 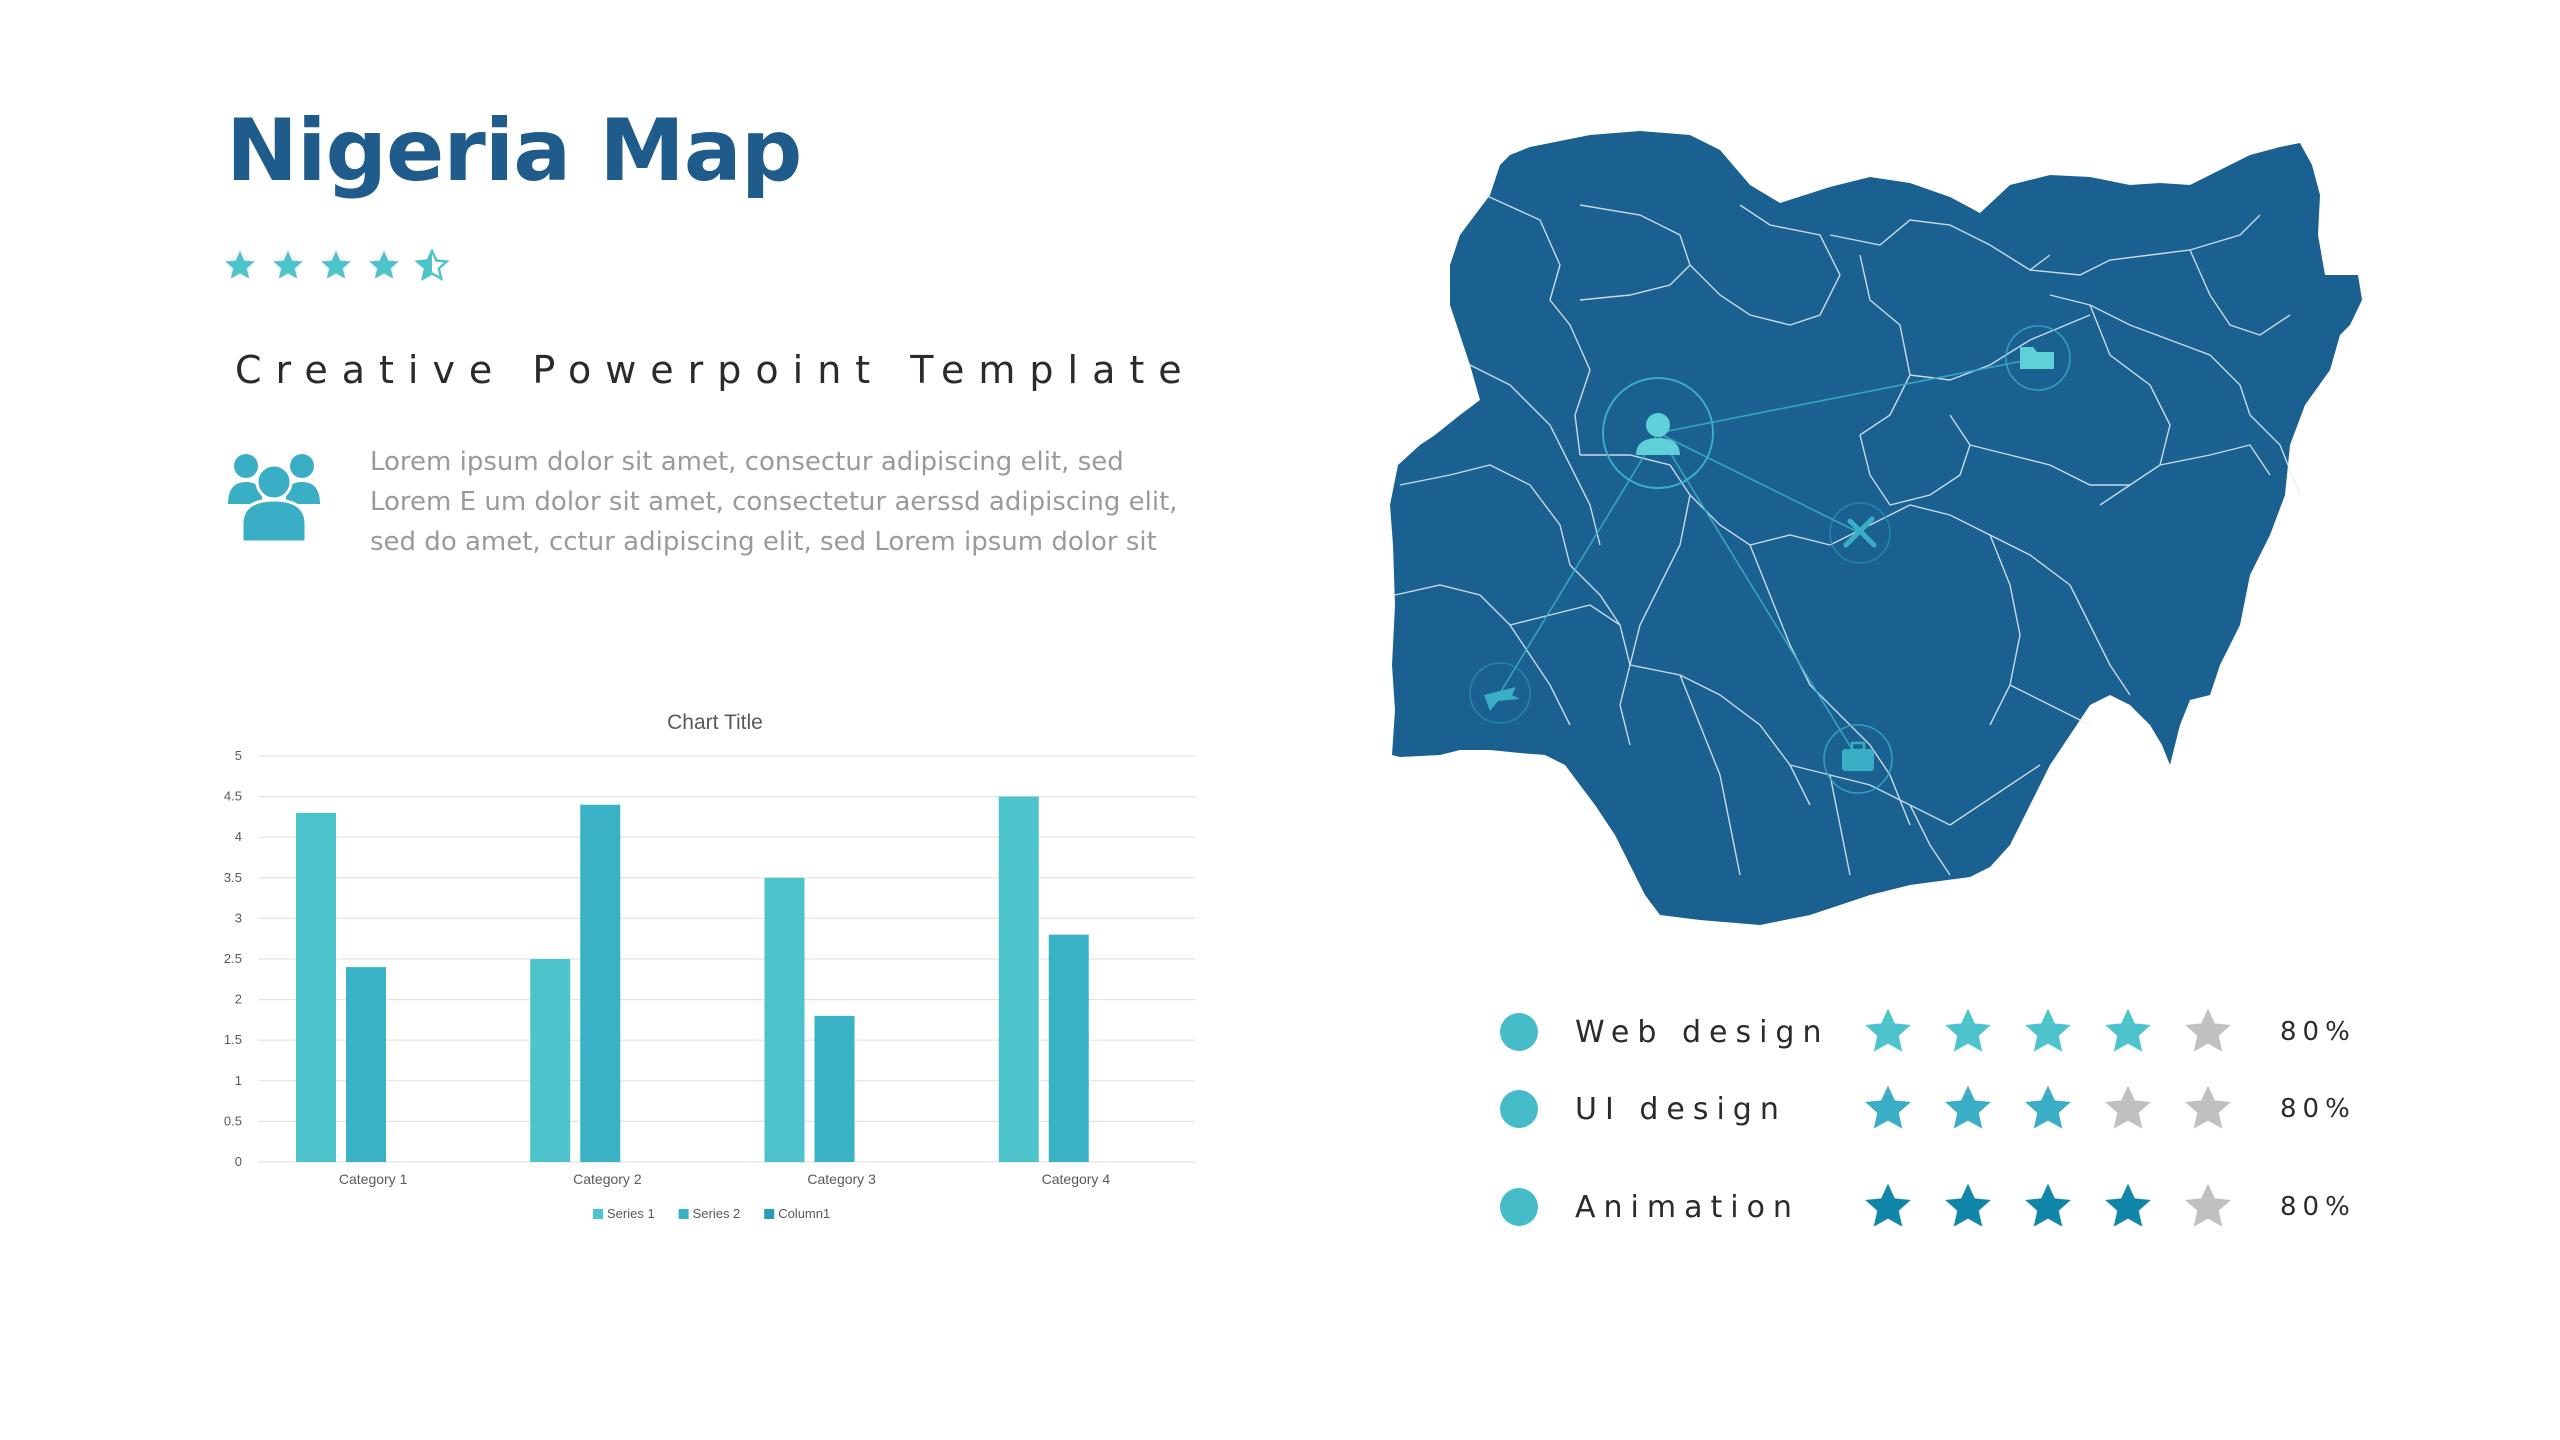 What do you see at coordinates (238, 836) in the screenshot?
I see `y-tick-label: 4` at bounding box center [238, 836].